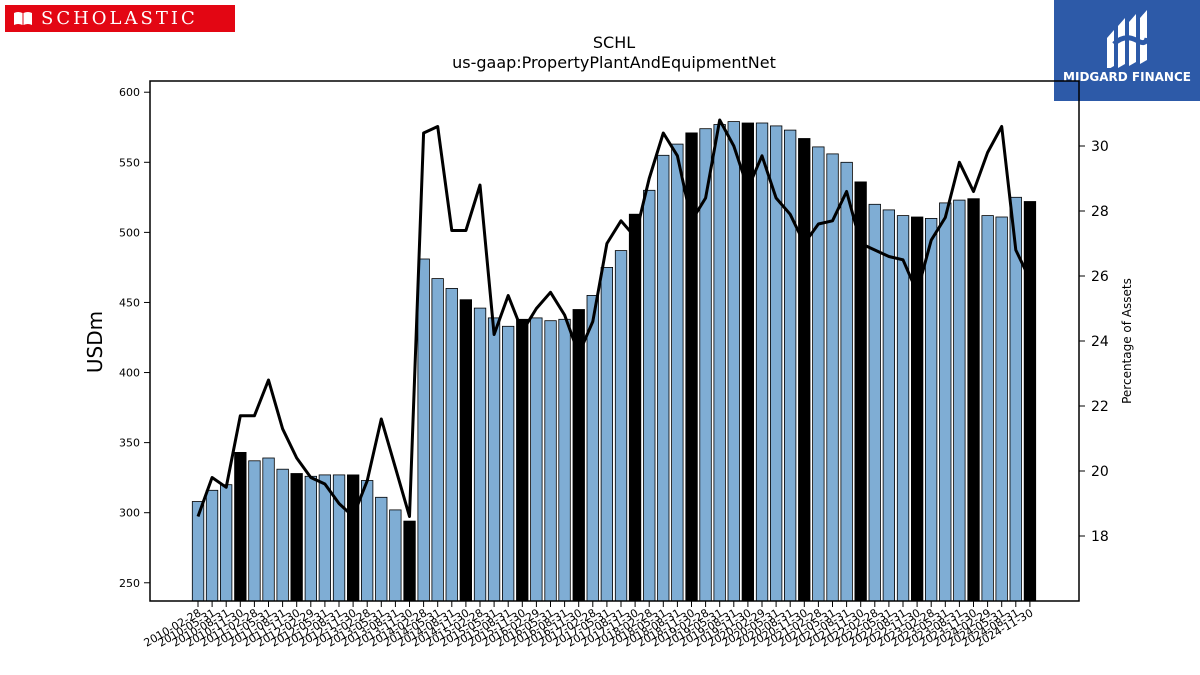  What do you see at coordinates (134, 338) in the screenshot?
I see `y-axis-left: 250 300 350 400 450 500 550 600` at bounding box center [134, 338].